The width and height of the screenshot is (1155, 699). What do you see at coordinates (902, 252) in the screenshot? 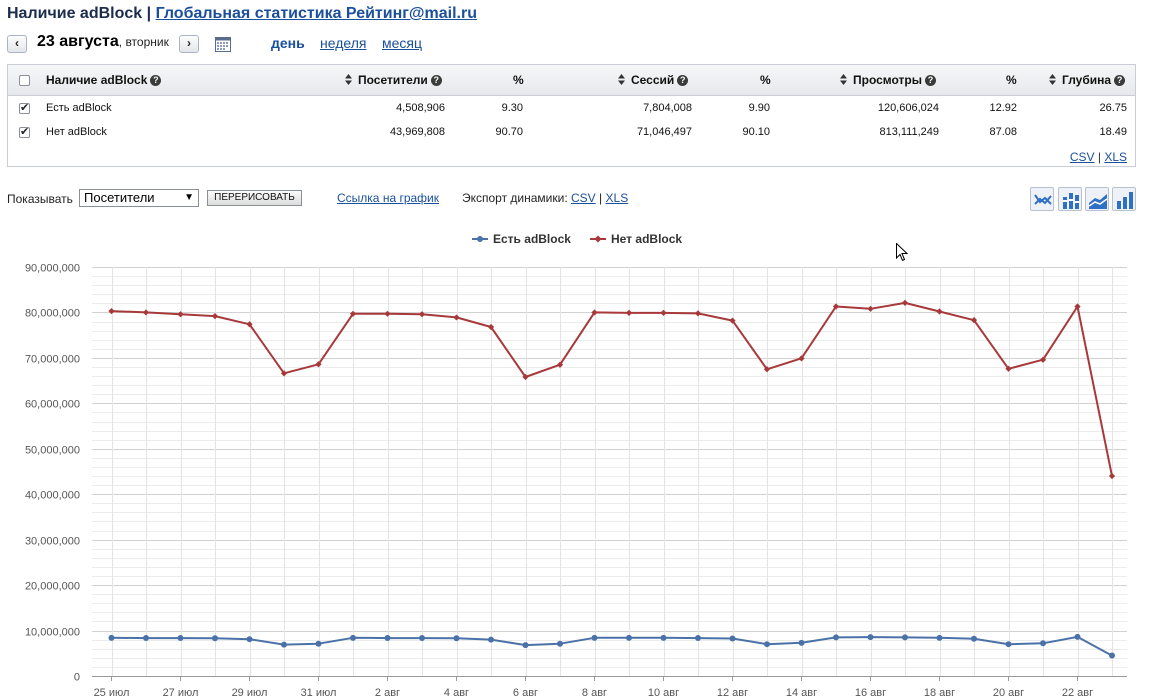
I see `mouse-cursor-icon` at bounding box center [902, 252].